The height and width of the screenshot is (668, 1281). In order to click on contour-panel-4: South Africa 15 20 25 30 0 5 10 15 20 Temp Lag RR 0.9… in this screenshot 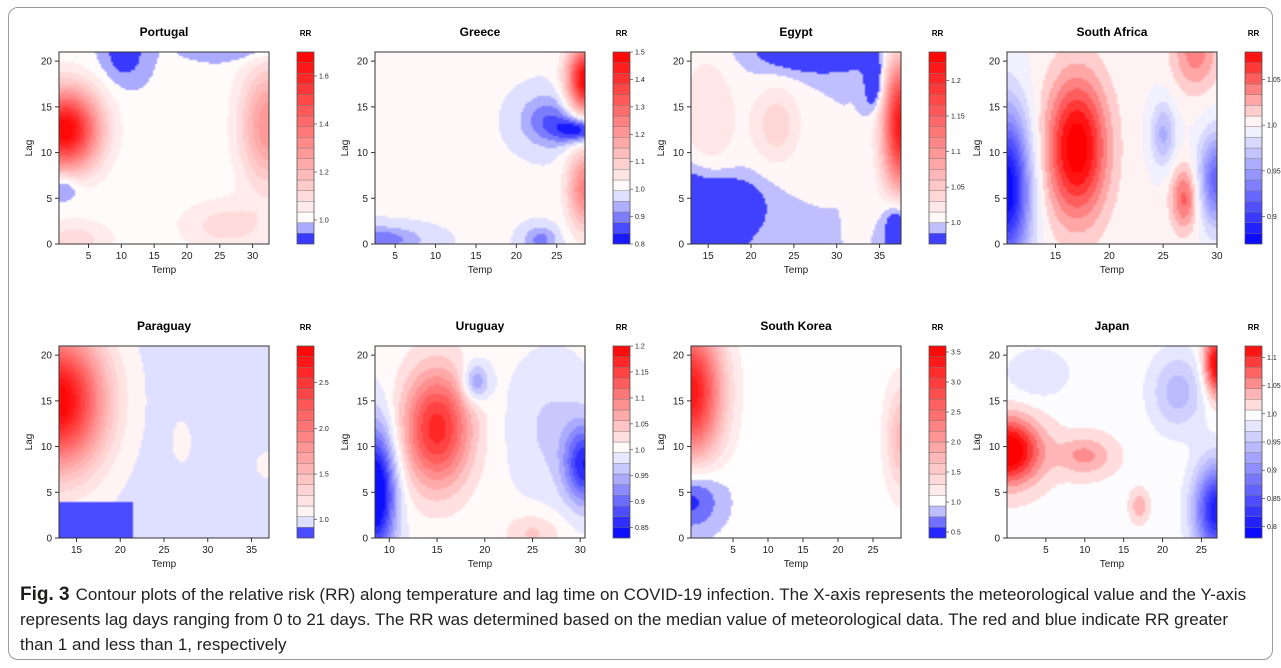, I will do `click(1126, 150)`.